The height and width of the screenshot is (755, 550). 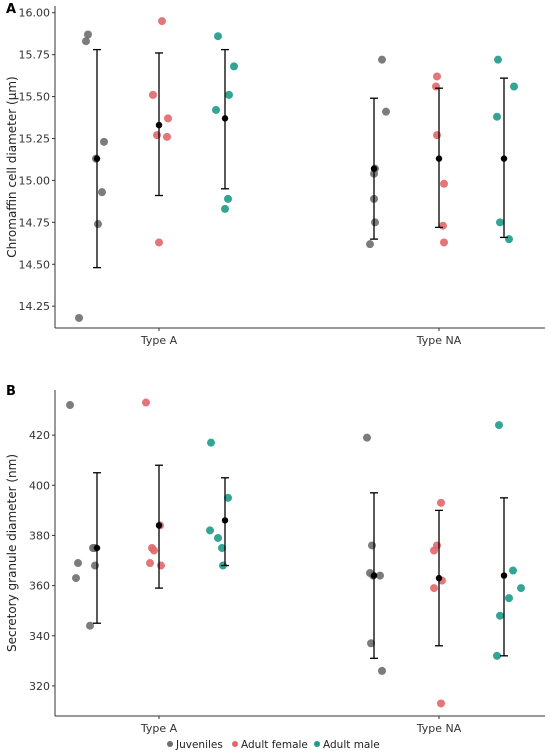 I want to click on y-tick-label: 360, so click(x=39, y=586).